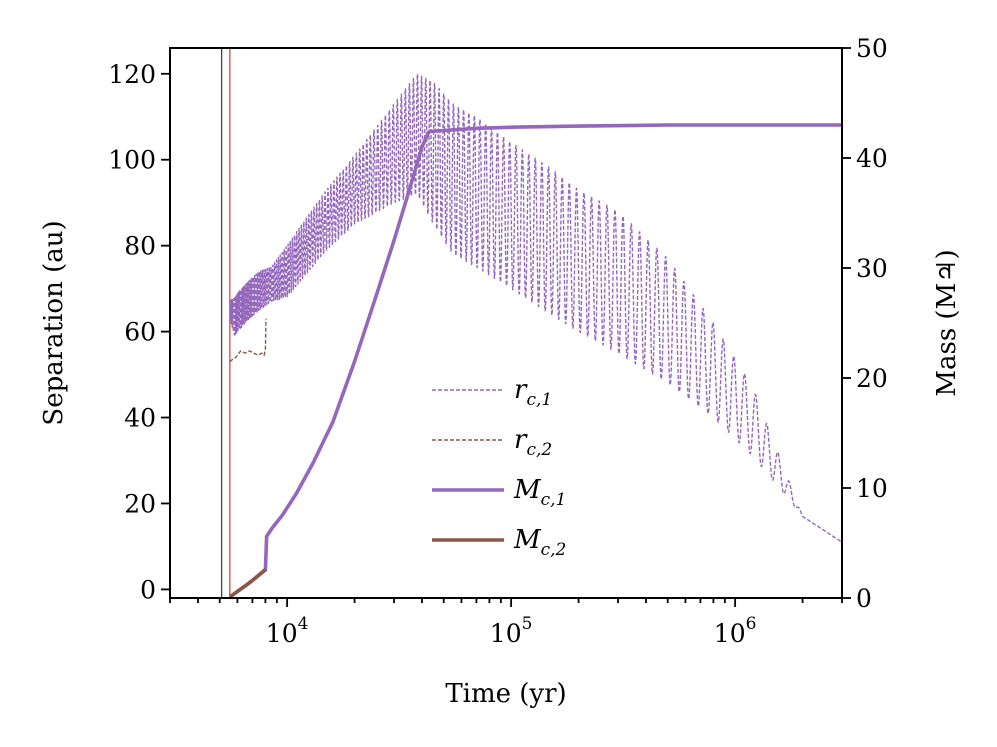 Image resolution: width=997 pixels, height=747 pixels. Describe the element at coordinates (148, 589) in the screenshot. I see `y-left-tick-label-1: 0` at that location.